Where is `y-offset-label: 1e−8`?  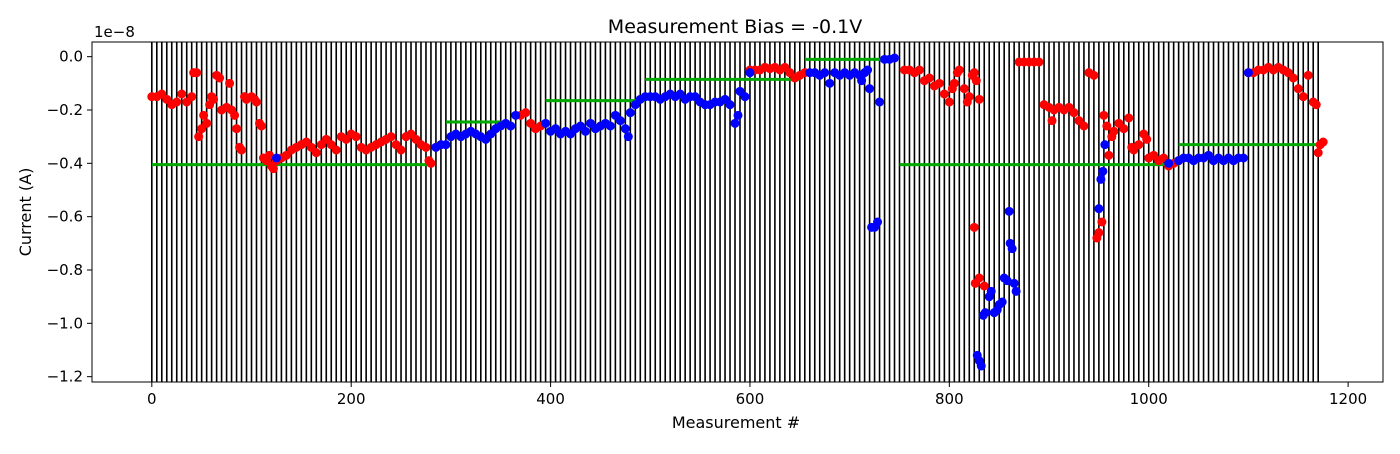
y-offset-label: 1e−8 is located at coordinates (114, 32).